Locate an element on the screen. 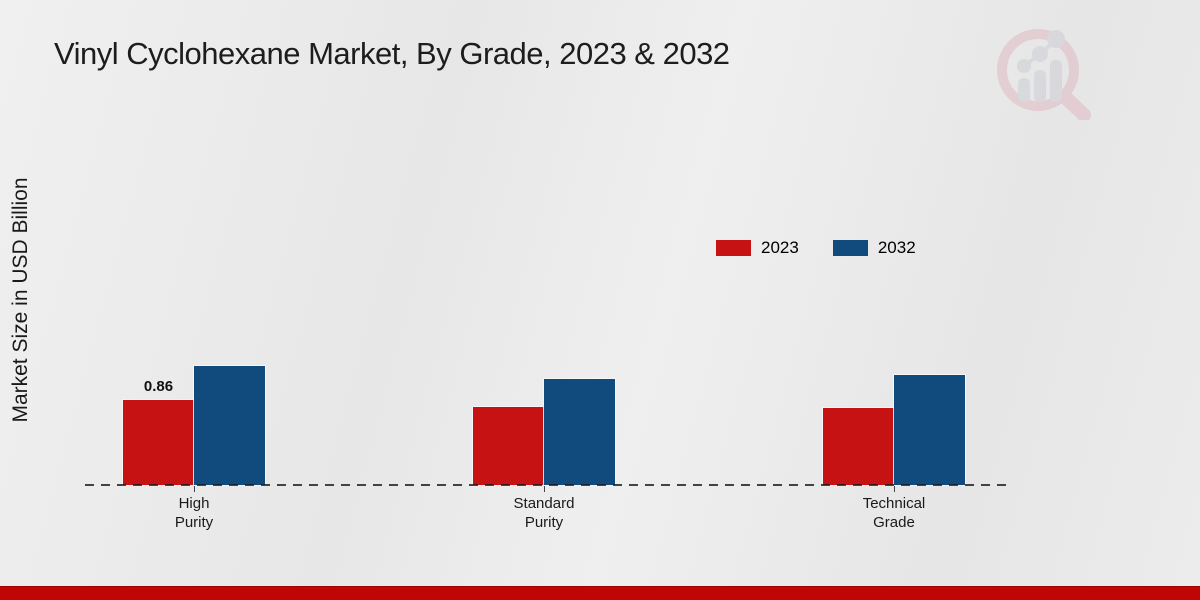 The width and height of the screenshot is (1200, 600). bar-2032-standard-purity is located at coordinates (579, 432).